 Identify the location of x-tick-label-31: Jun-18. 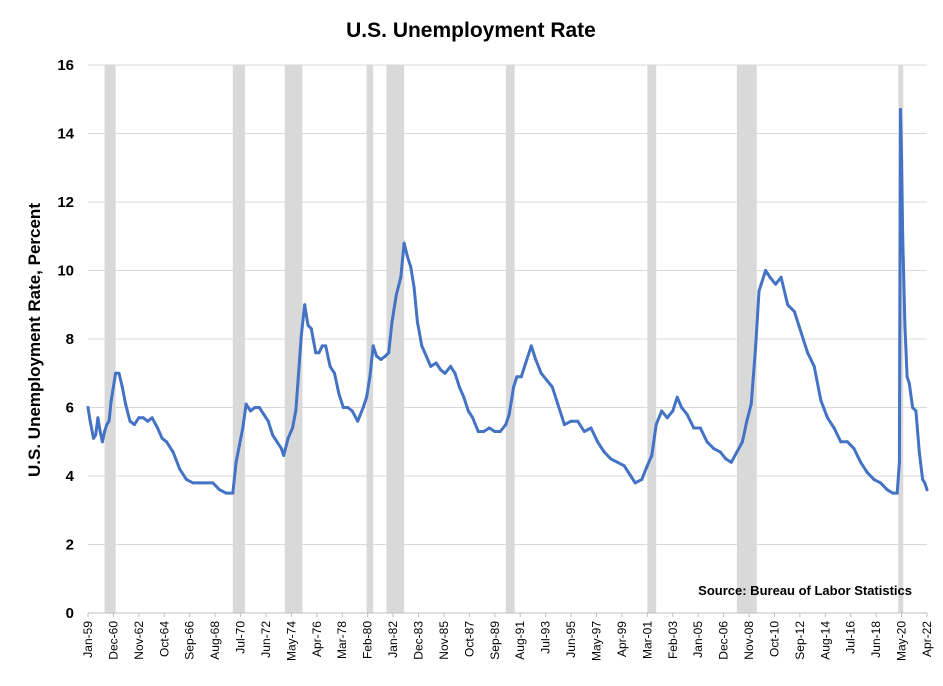
(876, 639).